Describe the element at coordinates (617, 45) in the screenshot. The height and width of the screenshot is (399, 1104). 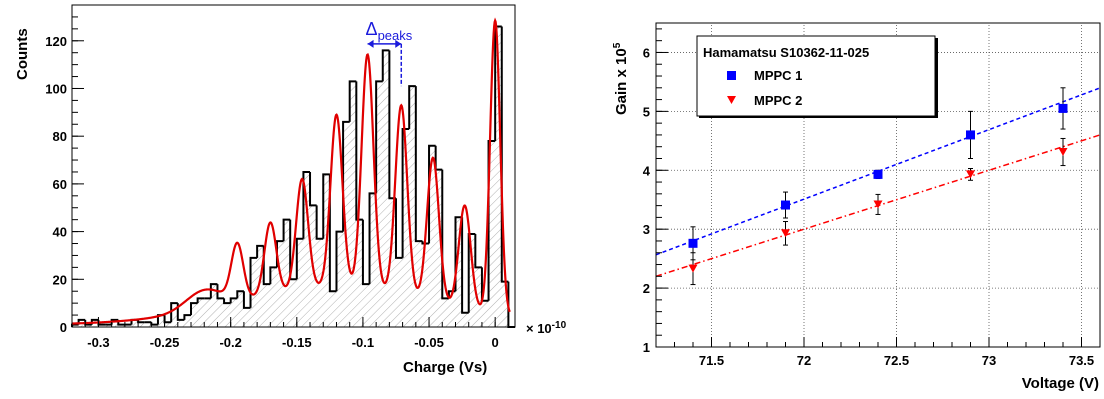
I see `gain-y-axis-title-exponent: 5` at that location.